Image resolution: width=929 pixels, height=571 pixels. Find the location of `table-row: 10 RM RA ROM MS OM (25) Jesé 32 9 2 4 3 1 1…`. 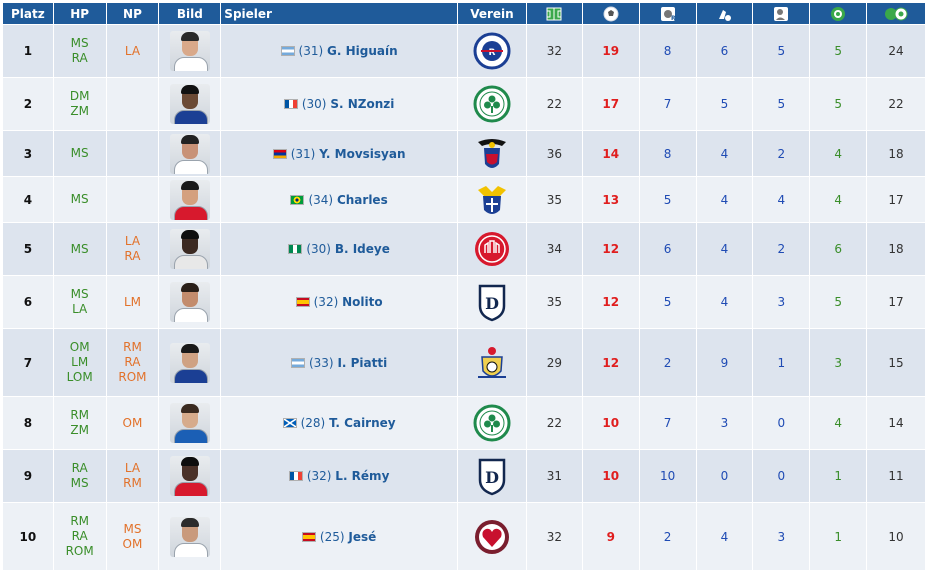

table-row: 10 RM RA ROM MS OM (25) Jesé 32 9 2 4 3 1 1… is located at coordinates (464, 536).